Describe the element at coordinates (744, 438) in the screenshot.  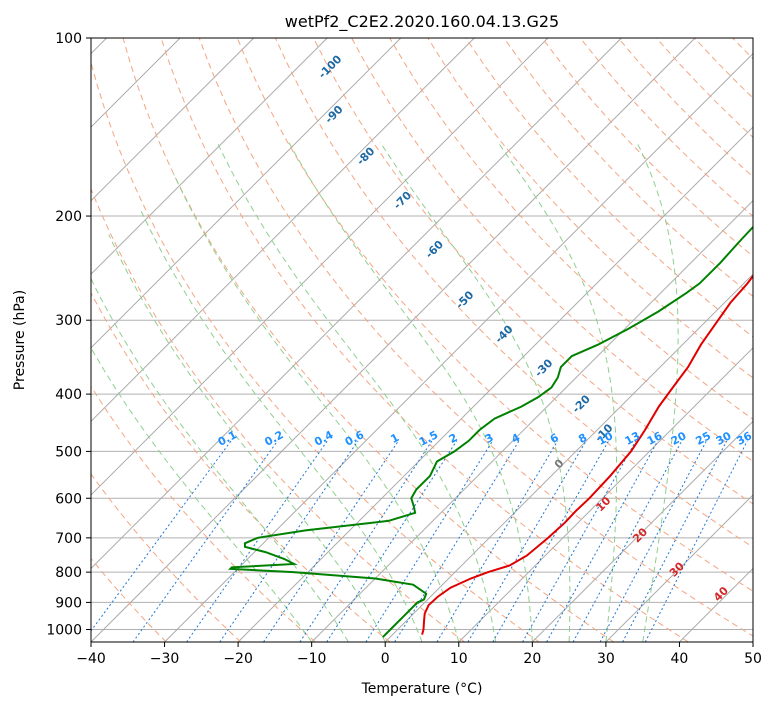
I see `mixing-ratio-label: 36` at that location.